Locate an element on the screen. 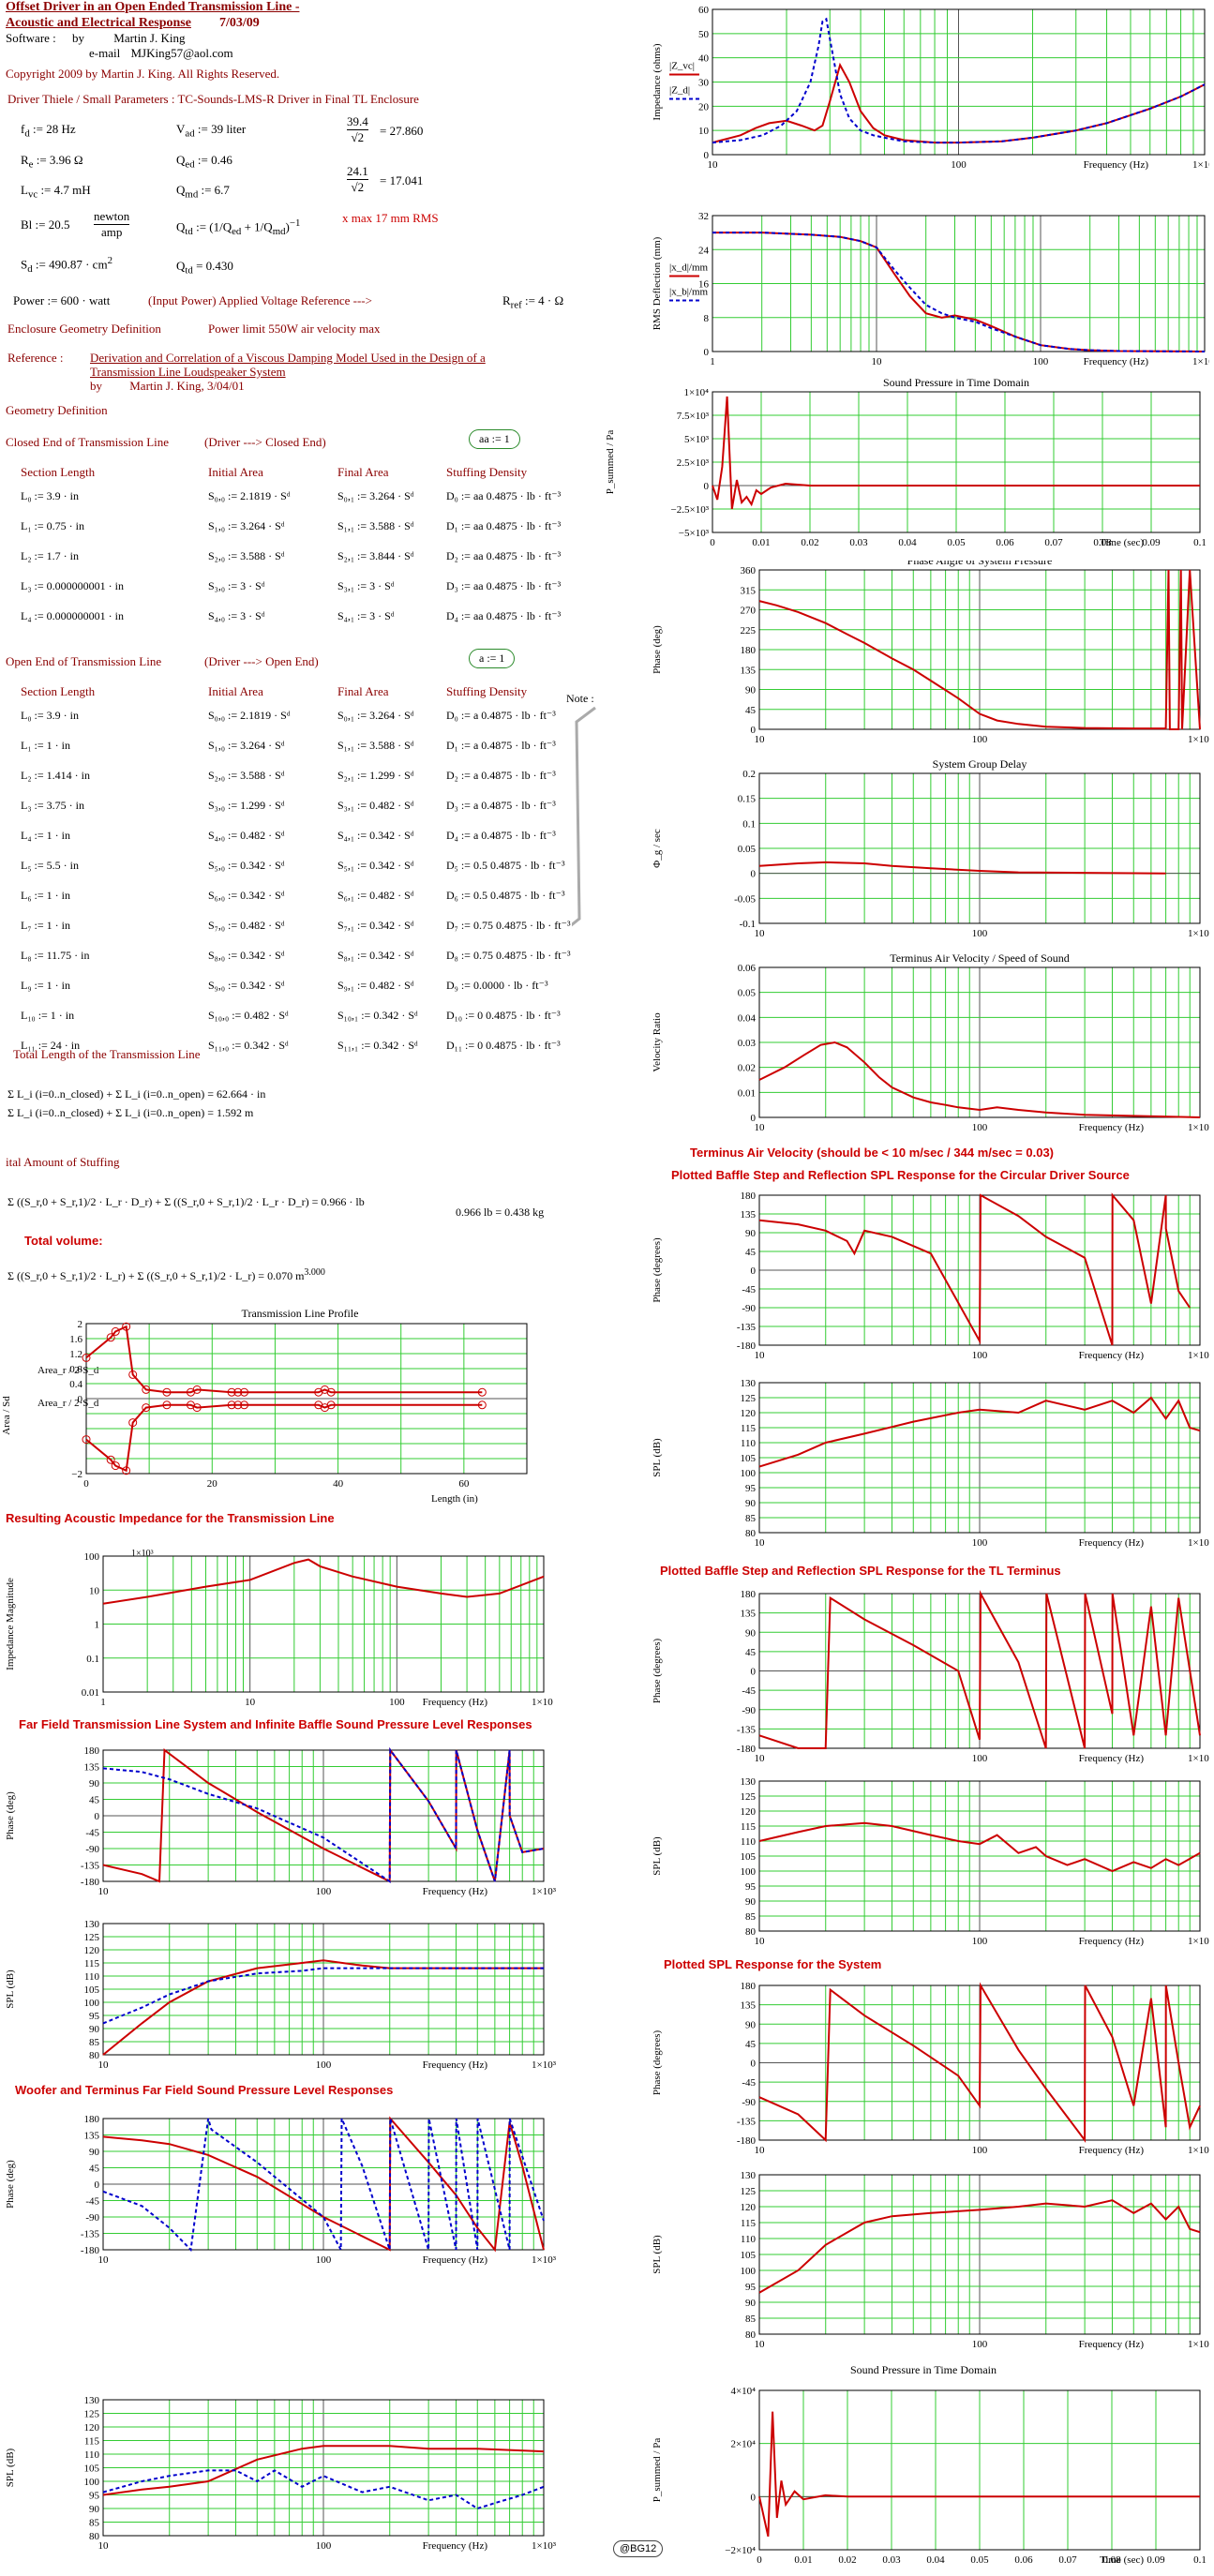 The image size is (1214, 2576). qtd-e5: ) is located at coordinates (287, 227).